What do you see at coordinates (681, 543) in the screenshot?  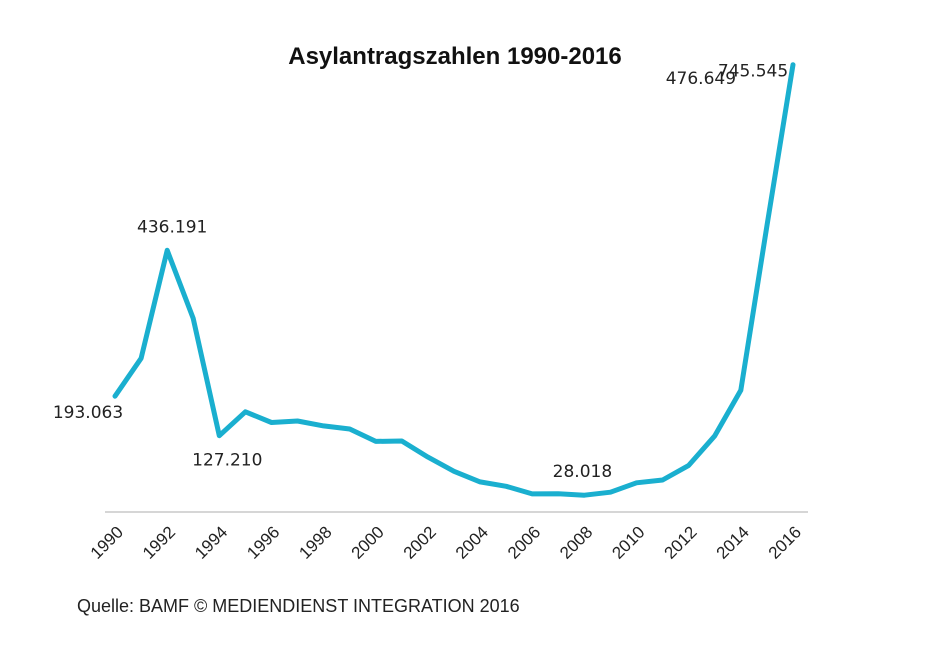 I see `x-tick-label: 2012` at bounding box center [681, 543].